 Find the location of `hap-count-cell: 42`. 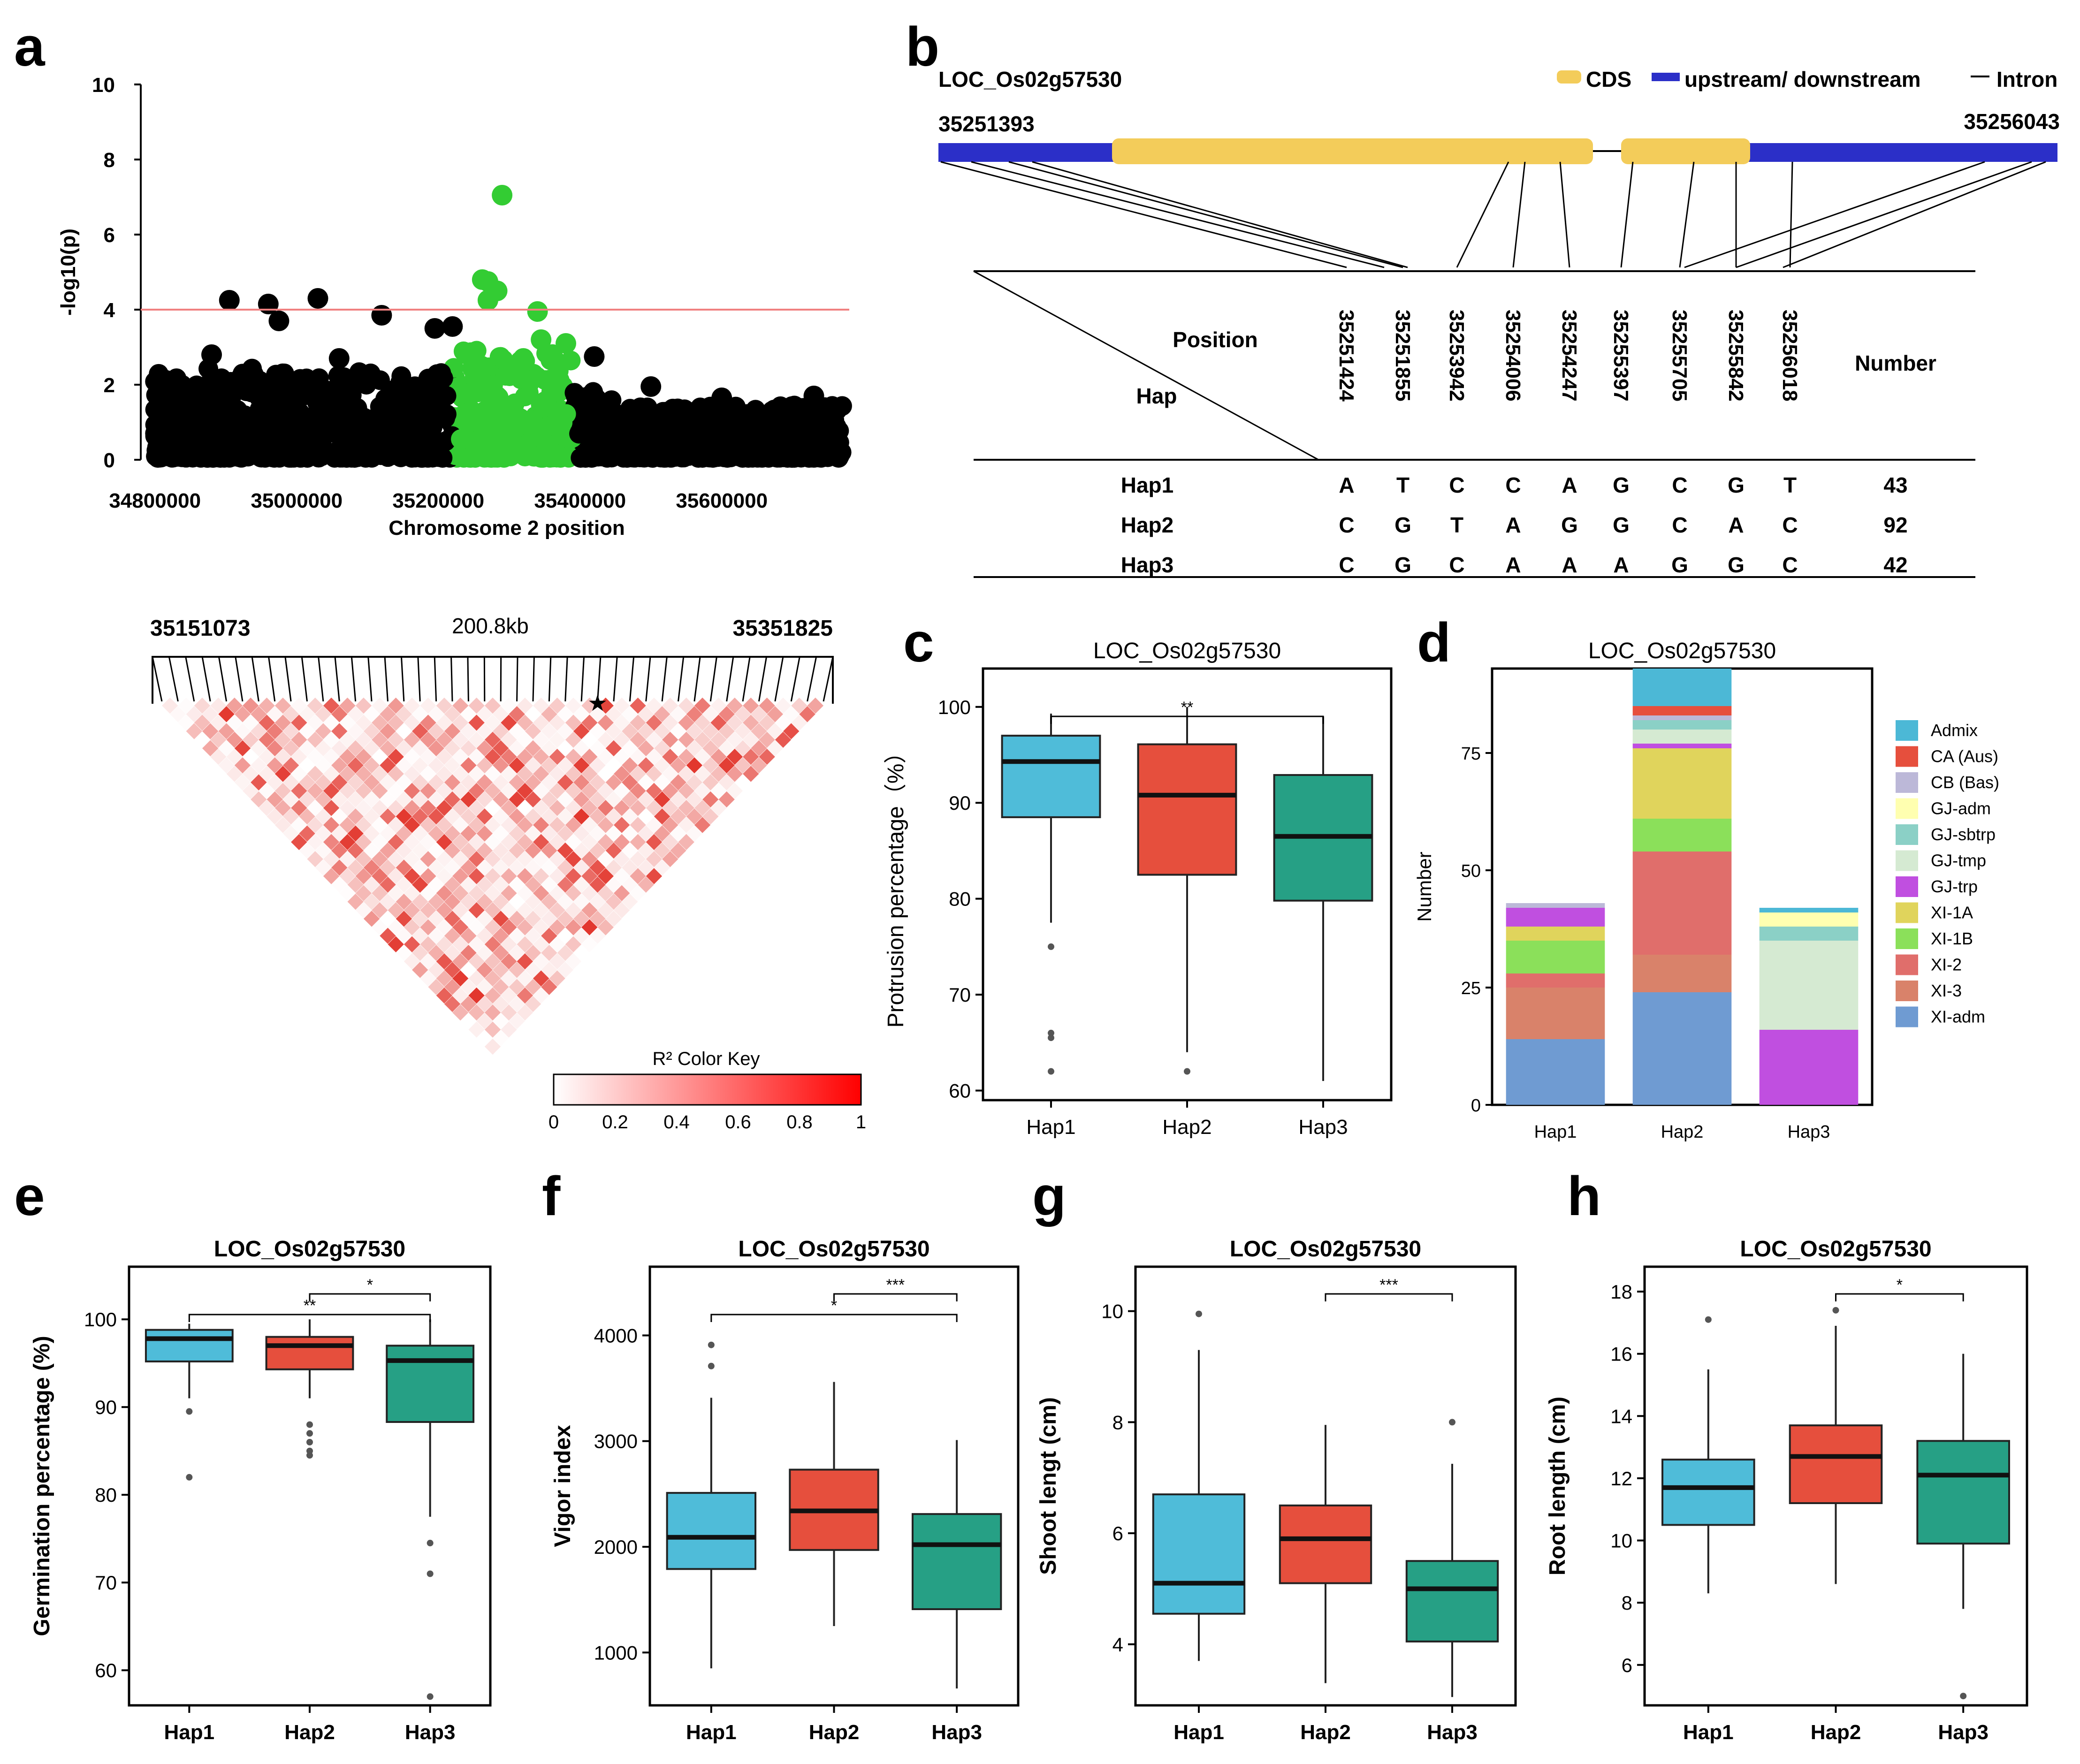

hap-count-cell: 42 is located at coordinates (1895, 565).